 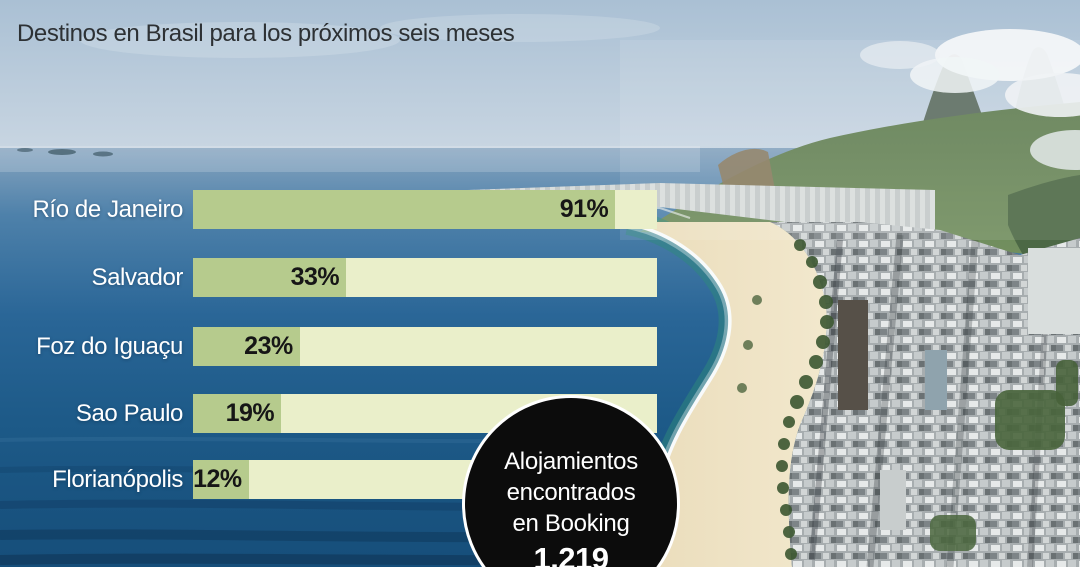 I want to click on bar-value-label: 12%, so click(x=217, y=479).